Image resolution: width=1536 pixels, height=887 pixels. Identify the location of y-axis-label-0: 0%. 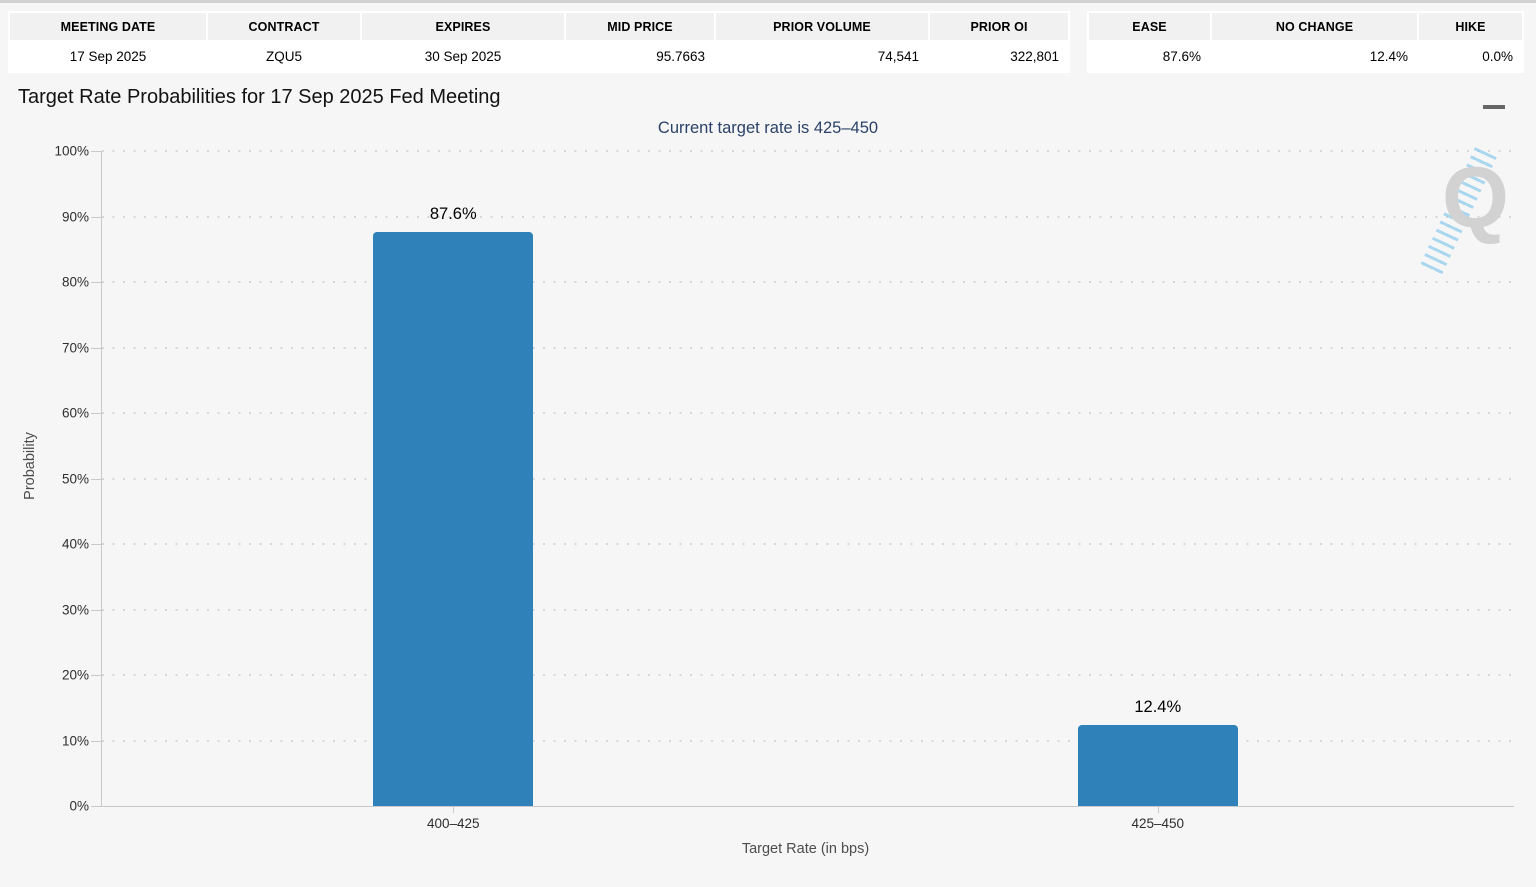
(79, 806).